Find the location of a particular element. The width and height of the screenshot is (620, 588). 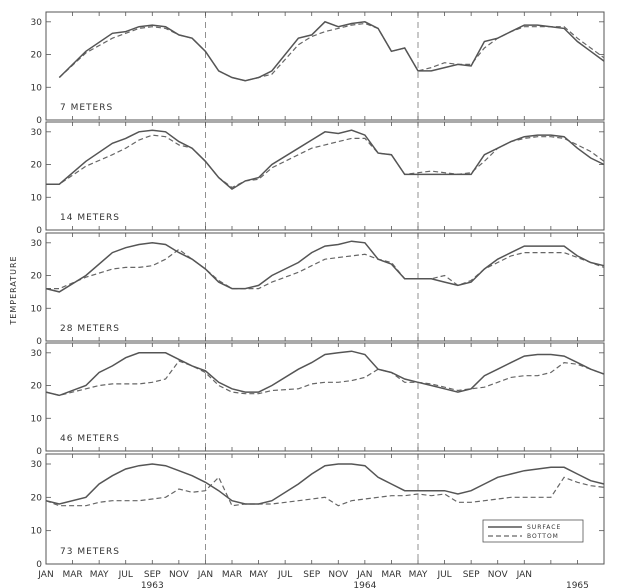

panel-depth-label: 73 METERS is located at coordinates (90, 552).